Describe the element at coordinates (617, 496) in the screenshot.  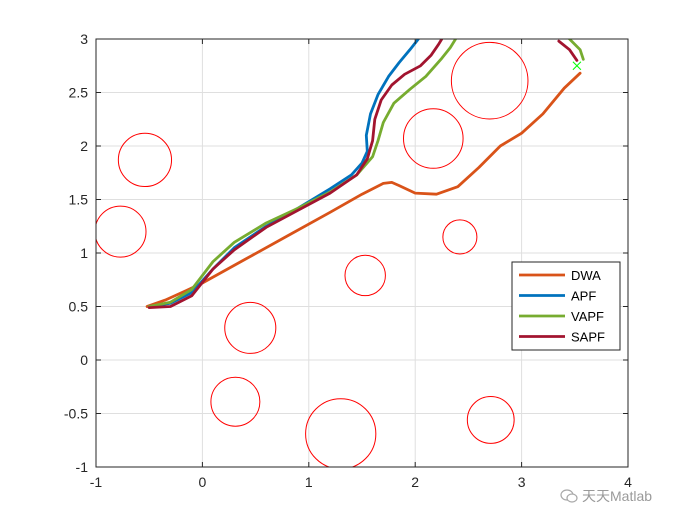
I see `watermark-text: 天天Matlab` at that location.